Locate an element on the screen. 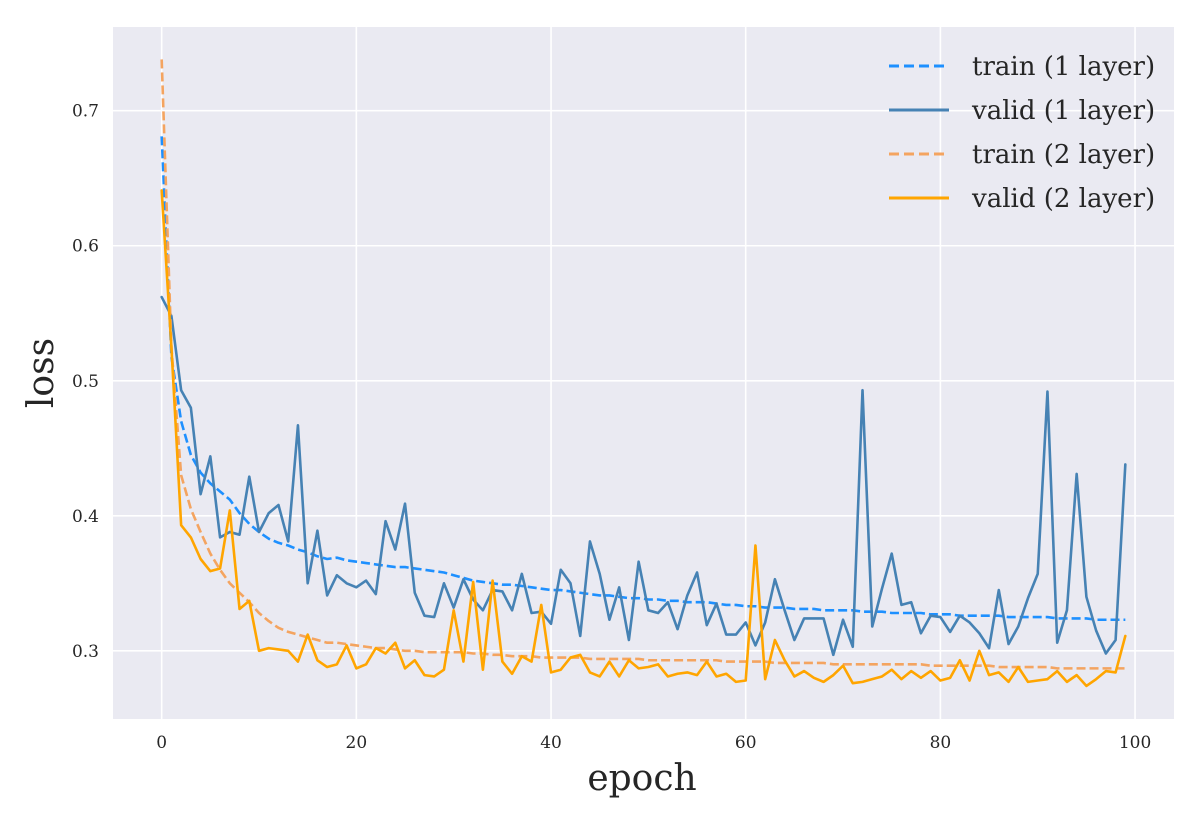 The height and width of the screenshot is (825, 1200). x-tick-label: 100 is located at coordinates (1135, 743).